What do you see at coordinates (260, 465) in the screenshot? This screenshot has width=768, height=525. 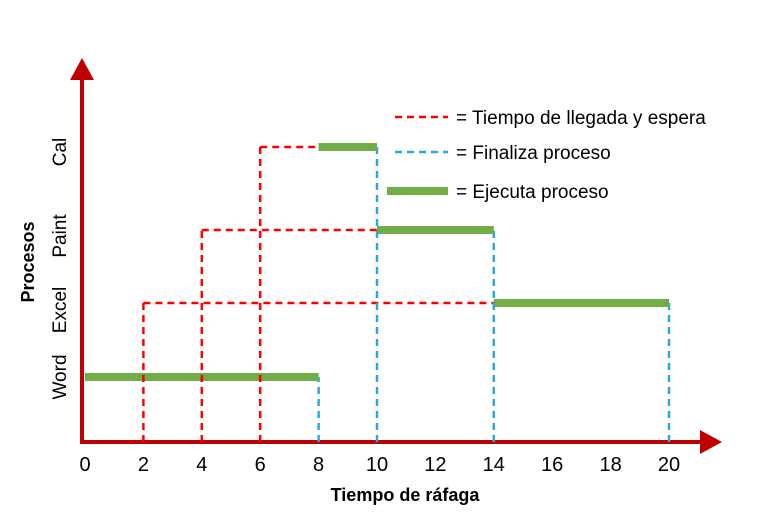 I see `x-tick-6: 6` at bounding box center [260, 465].